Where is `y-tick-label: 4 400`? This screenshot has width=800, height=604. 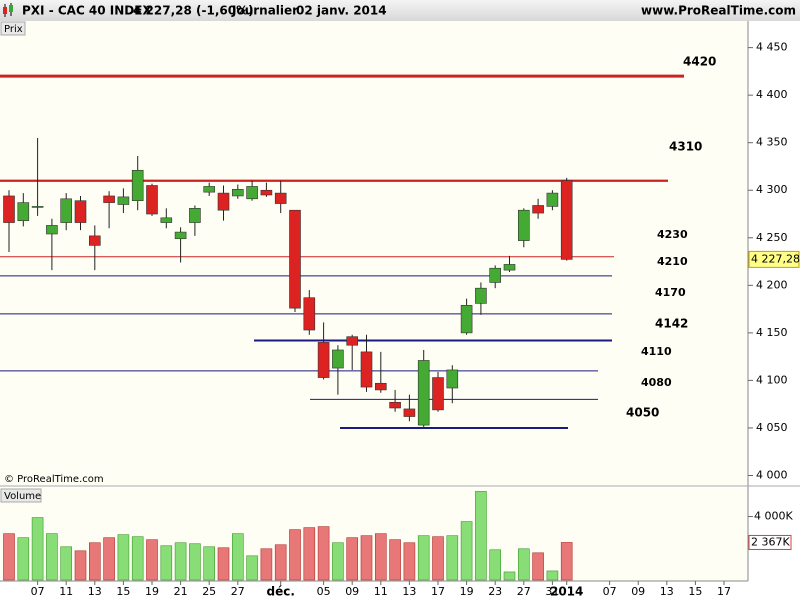
y-tick-label: 4 400 is located at coordinates (772, 94).